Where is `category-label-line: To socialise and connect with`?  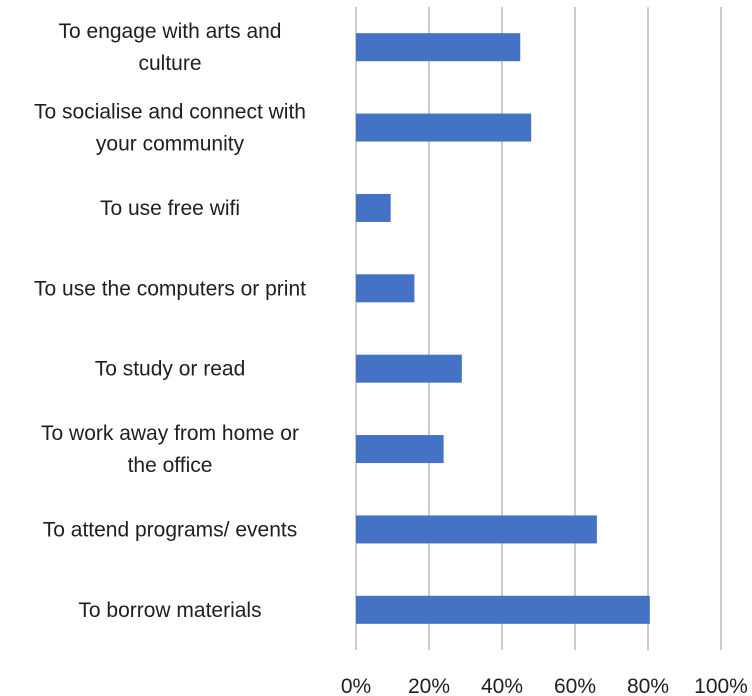 category-label-line: To socialise and connect with is located at coordinates (170, 112).